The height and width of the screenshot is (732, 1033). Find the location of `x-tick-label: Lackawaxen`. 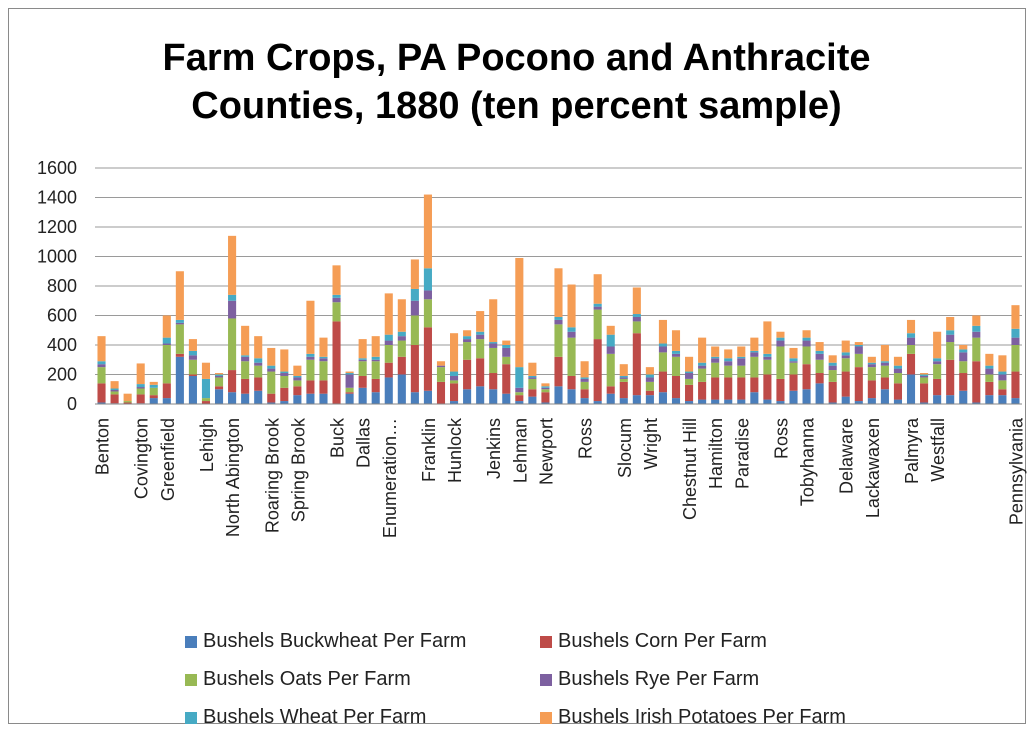

x-tick-label: Lackawaxen is located at coordinates (873, 468).